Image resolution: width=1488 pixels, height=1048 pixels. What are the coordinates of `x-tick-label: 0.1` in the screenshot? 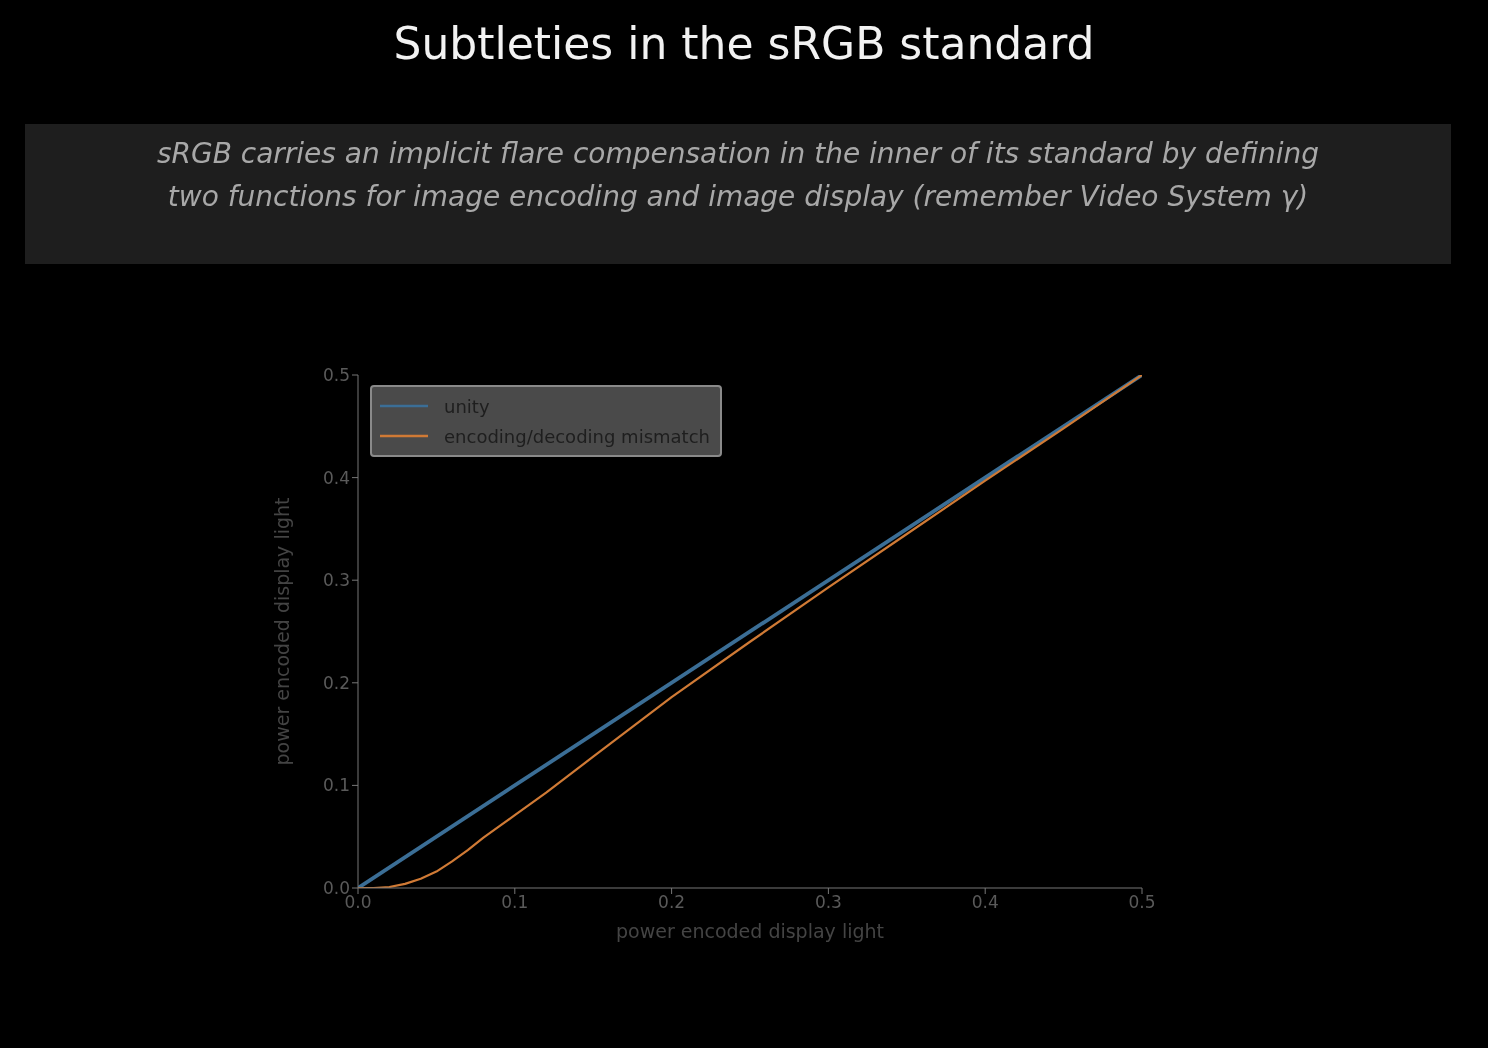 It's located at (515, 902).